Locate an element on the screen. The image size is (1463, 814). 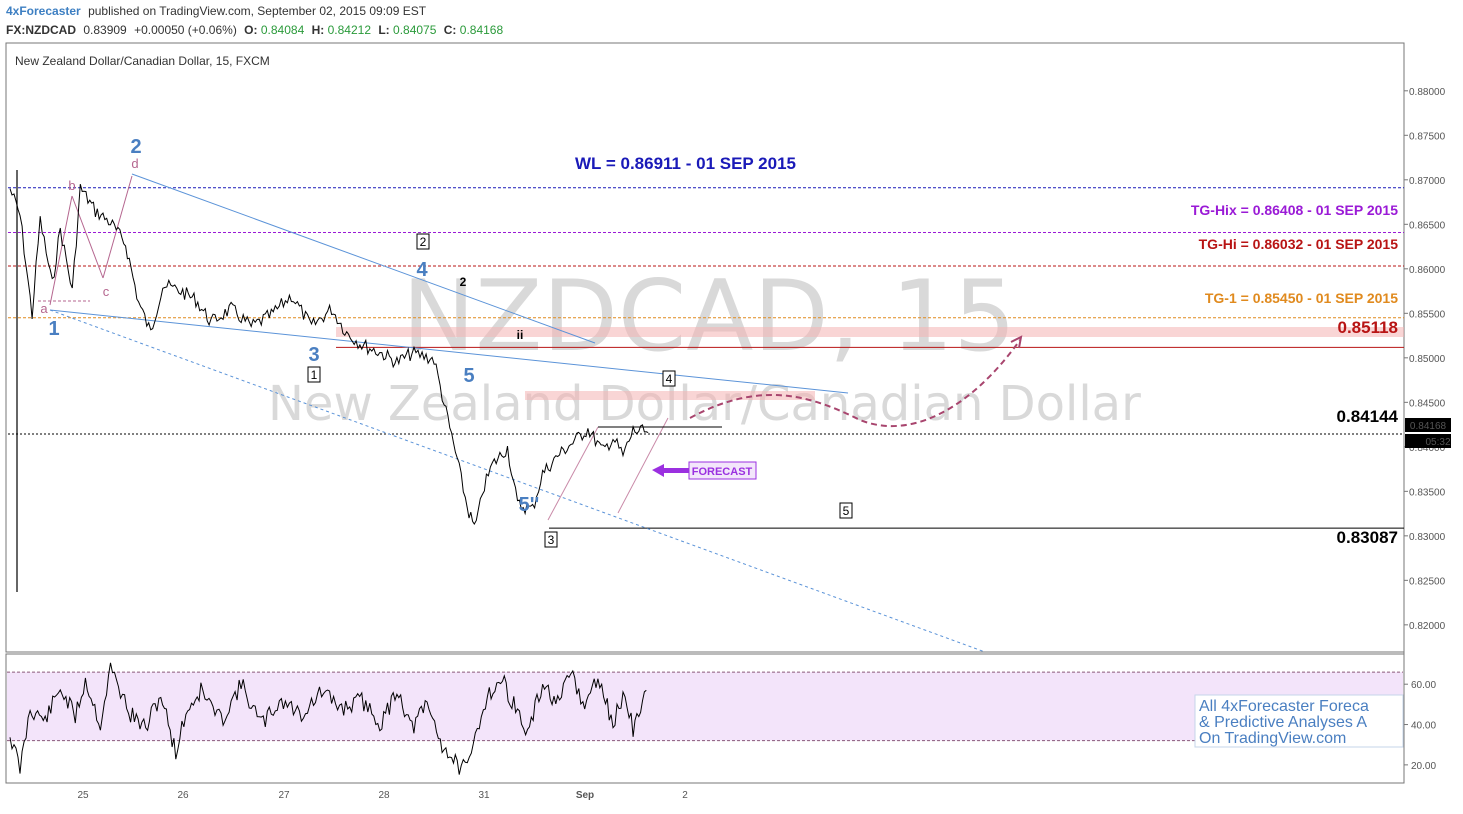
low-label: L: is located at coordinates (383, 30).